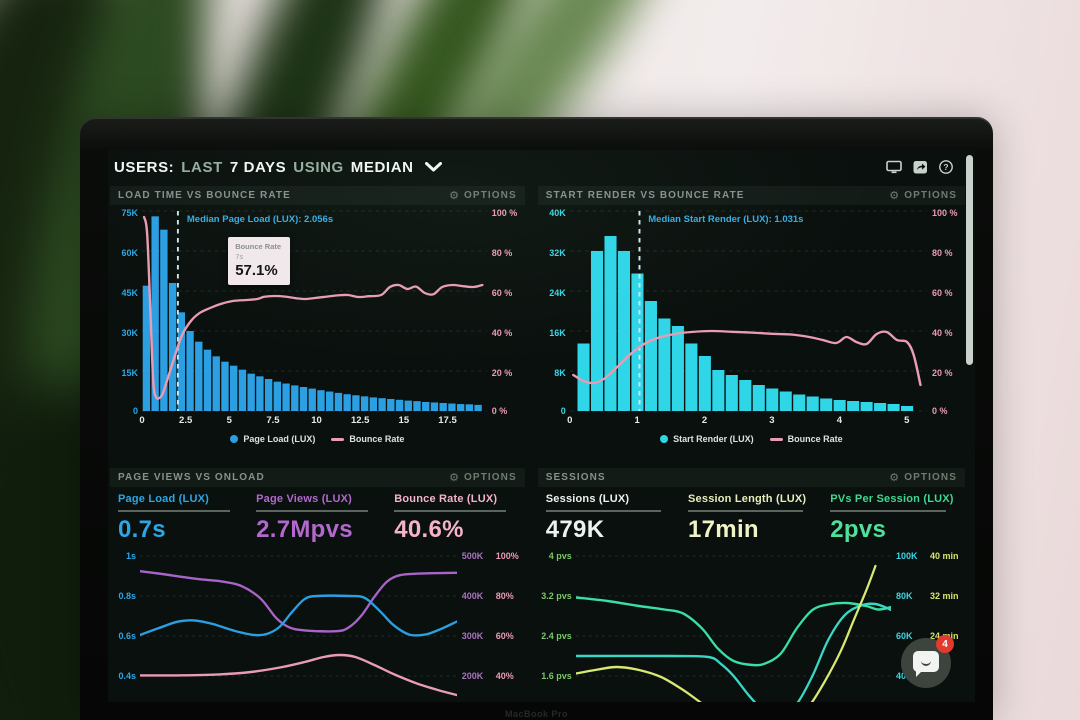 This screenshot has height=720, width=1080. I want to click on axis-tick-label: 3.2 pvs, so click(556, 596).